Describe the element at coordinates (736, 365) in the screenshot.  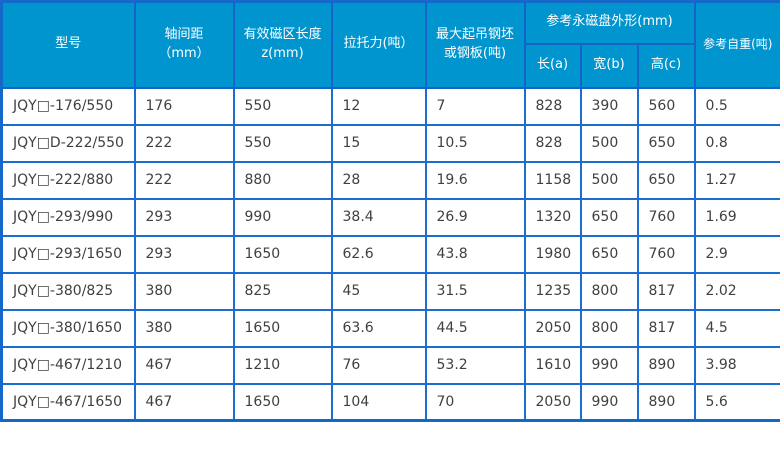
I see `cell-self-weight: 3.98` at that location.